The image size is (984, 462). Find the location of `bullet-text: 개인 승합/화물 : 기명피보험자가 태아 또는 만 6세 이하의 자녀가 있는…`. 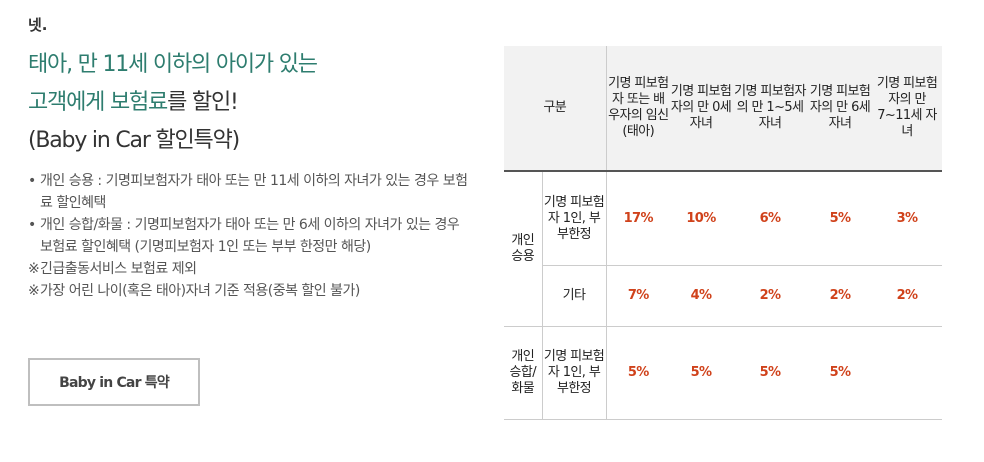

bullet-text: 개인 승합/화물 : 기명피보험자가 태아 또는 만 6세 이하의 자녀가 있는… is located at coordinates (250, 236).